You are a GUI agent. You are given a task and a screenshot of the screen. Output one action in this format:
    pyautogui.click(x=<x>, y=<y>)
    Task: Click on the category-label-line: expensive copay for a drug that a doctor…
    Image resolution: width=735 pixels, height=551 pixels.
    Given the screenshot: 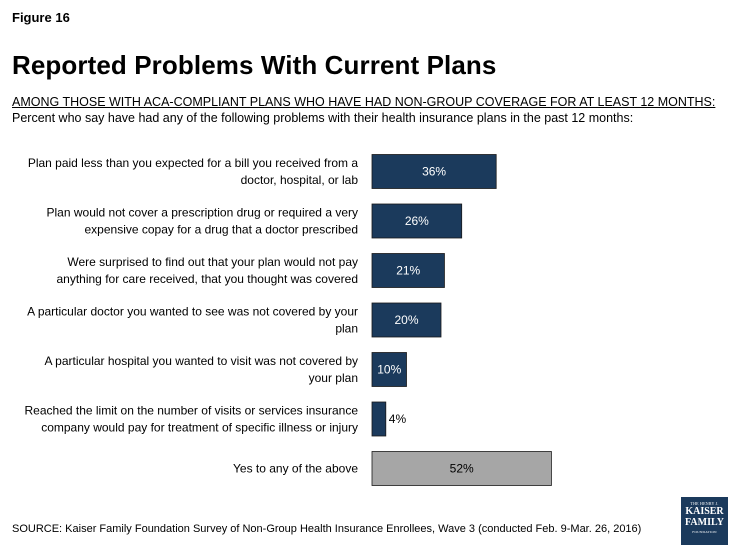 What is the action you would take?
    pyautogui.click(x=222, y=230)
    